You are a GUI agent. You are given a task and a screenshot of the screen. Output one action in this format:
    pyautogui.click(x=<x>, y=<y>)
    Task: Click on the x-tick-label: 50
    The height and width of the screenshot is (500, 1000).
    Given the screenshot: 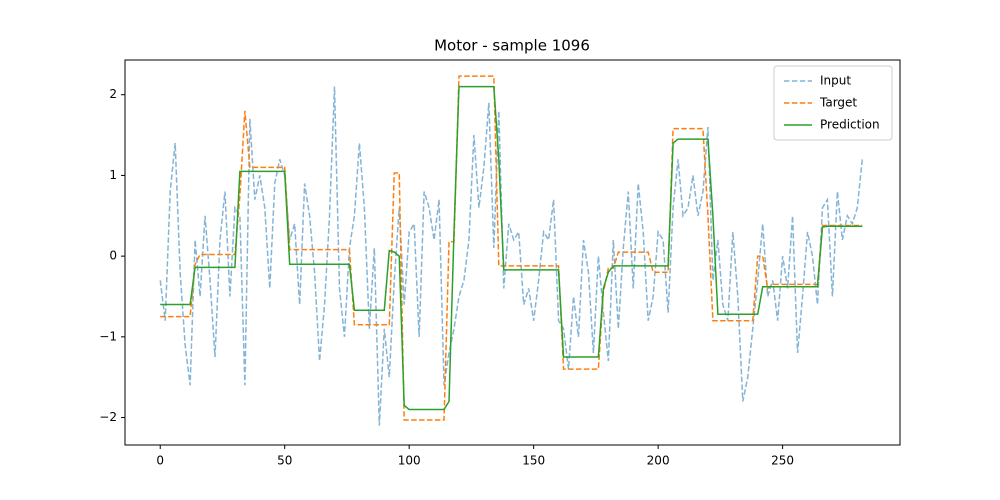 What is the action you would take?
    pyautogui.click(x=284, y=461)
    